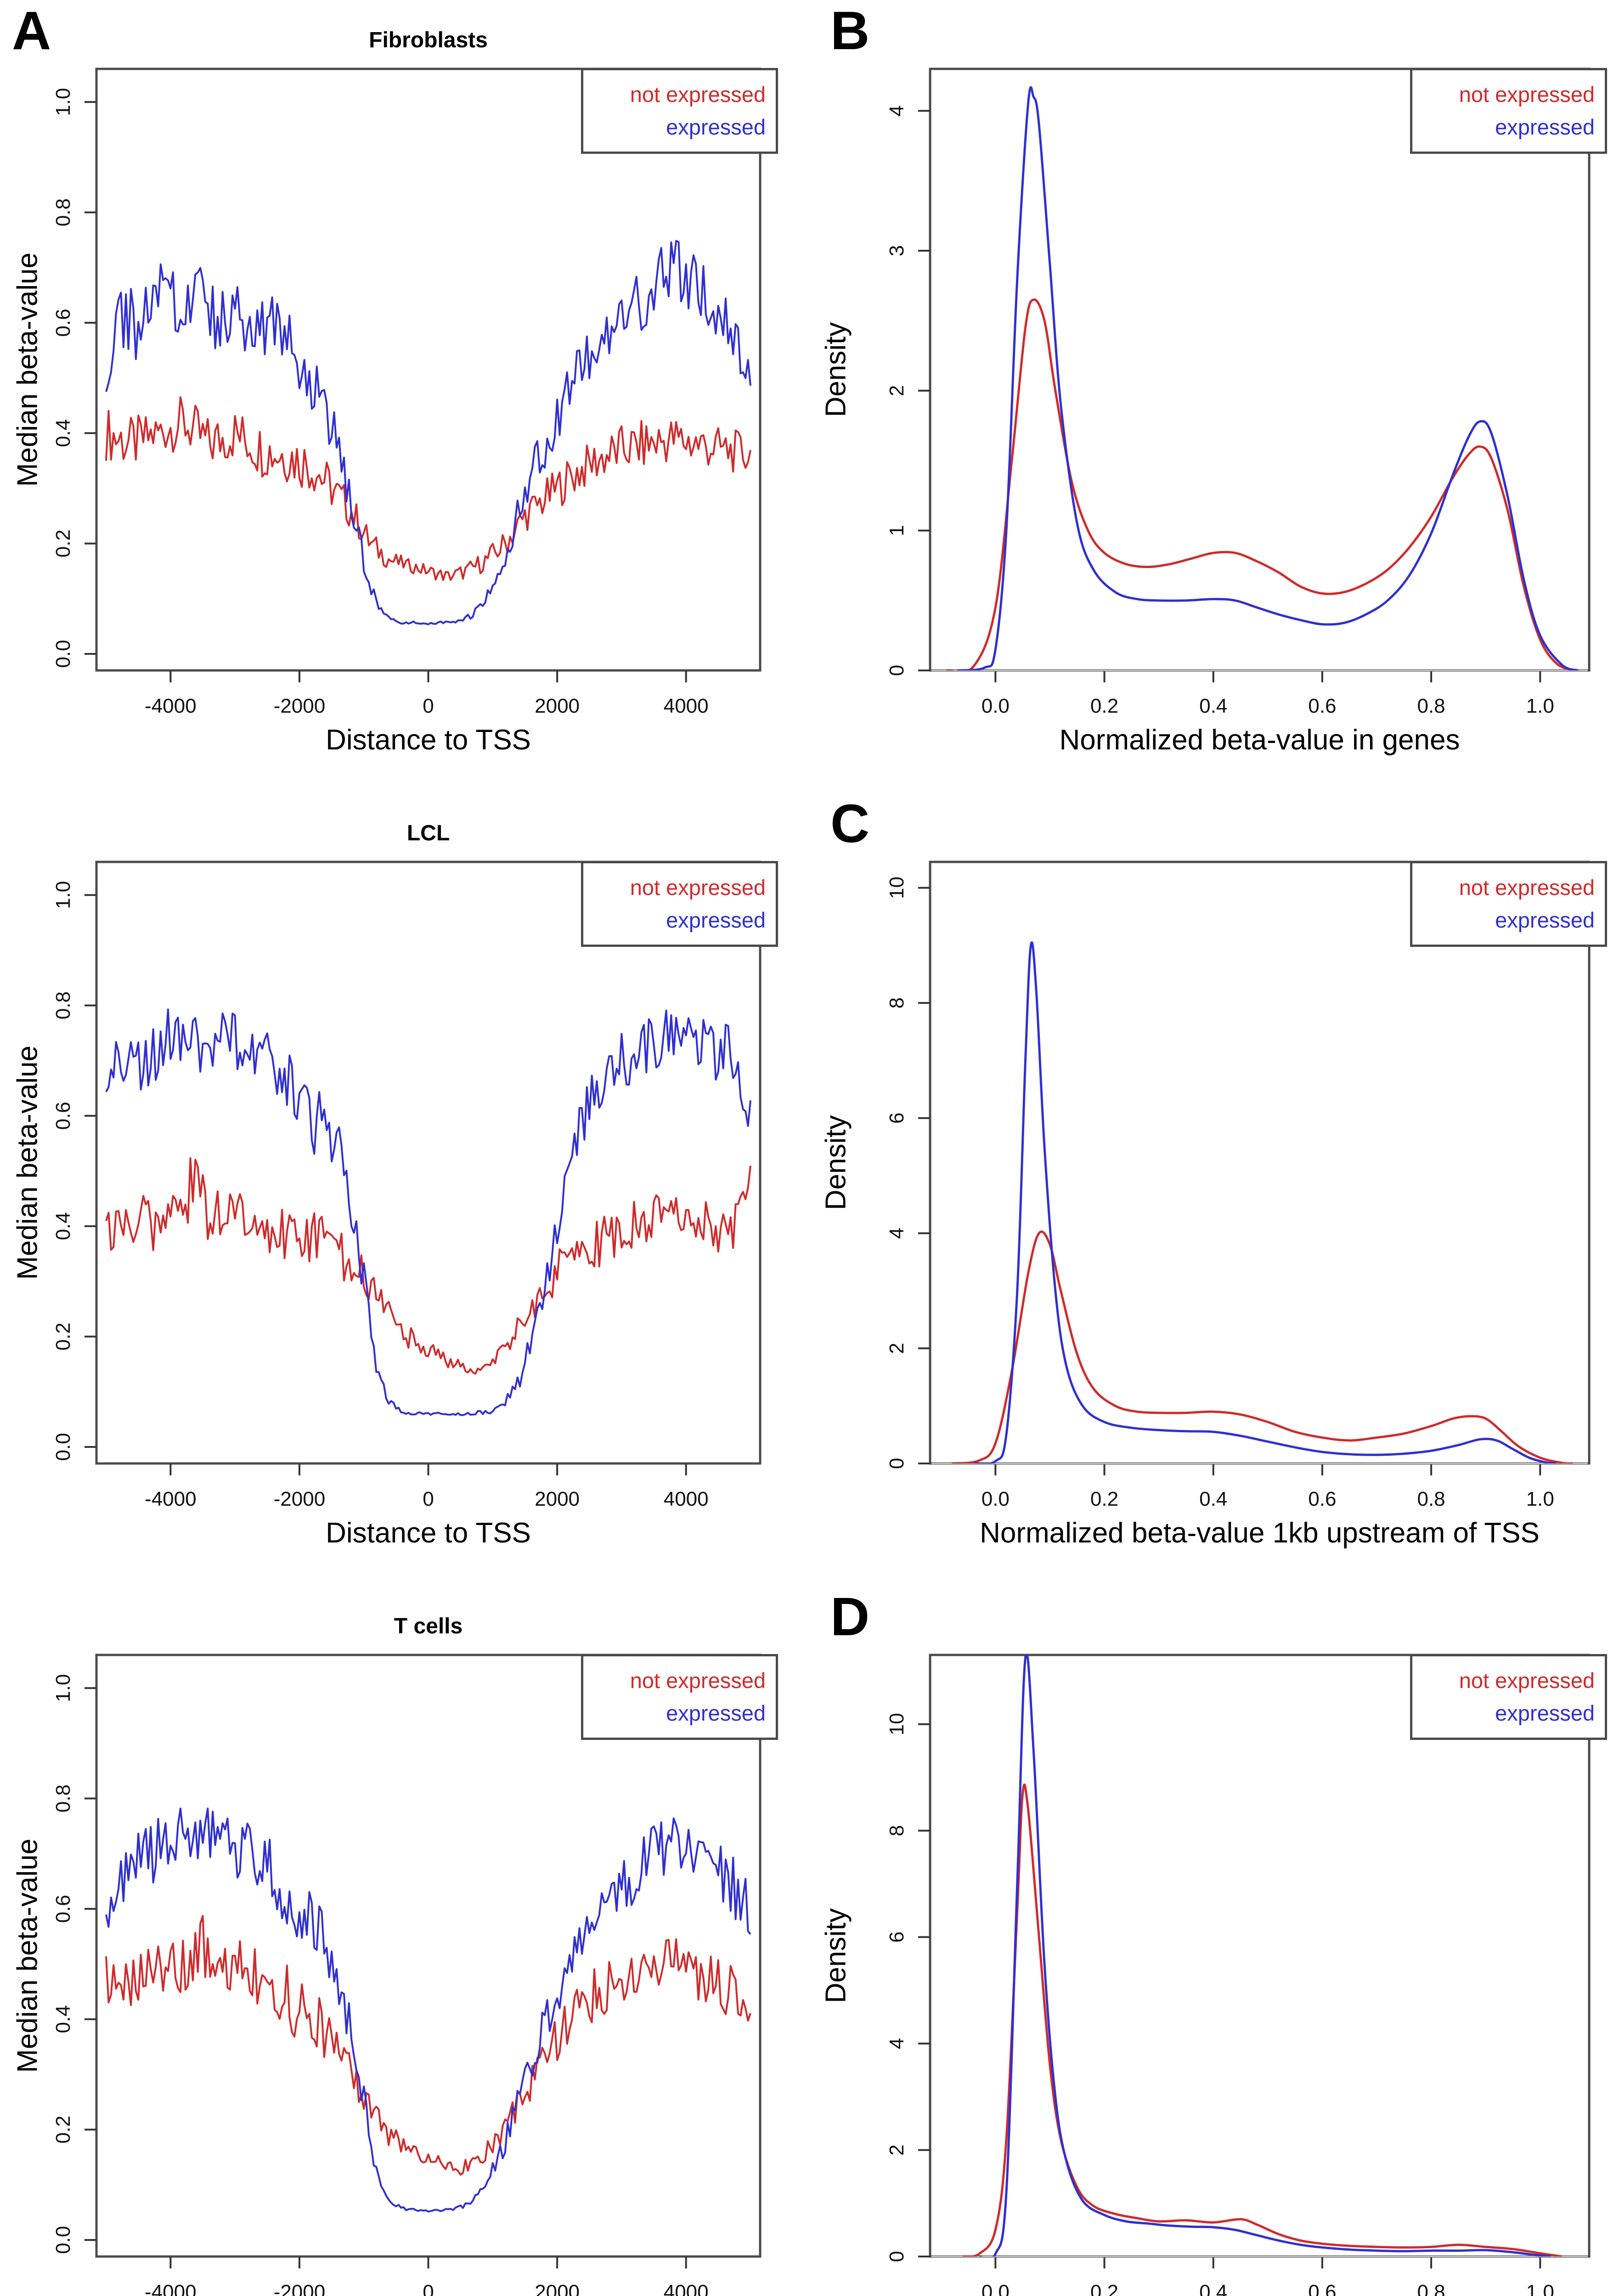 The image size is (1608, 2296). What do you see at coordinates (850, 1617) in the screenshot?
I see `panel-letter-d: D` at bounding box center [850, 1617].